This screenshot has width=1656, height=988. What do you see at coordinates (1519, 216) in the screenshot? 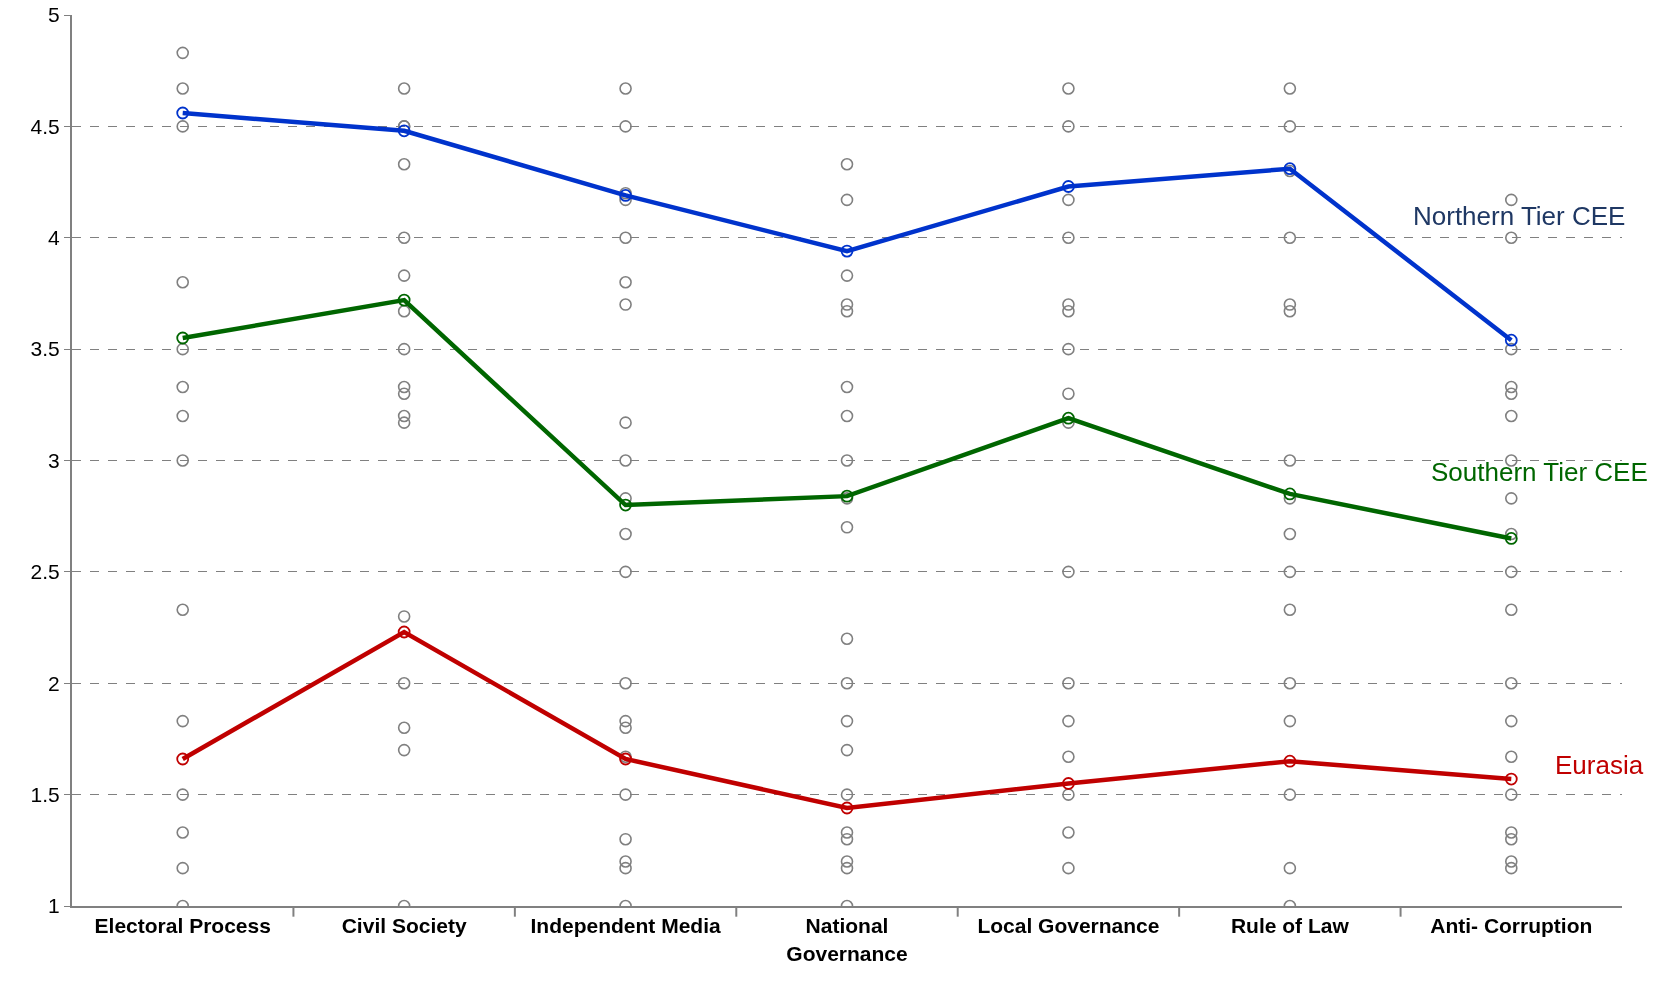
I see `series-label: Northern Tier CEE` at bounding box center [1519, 216].